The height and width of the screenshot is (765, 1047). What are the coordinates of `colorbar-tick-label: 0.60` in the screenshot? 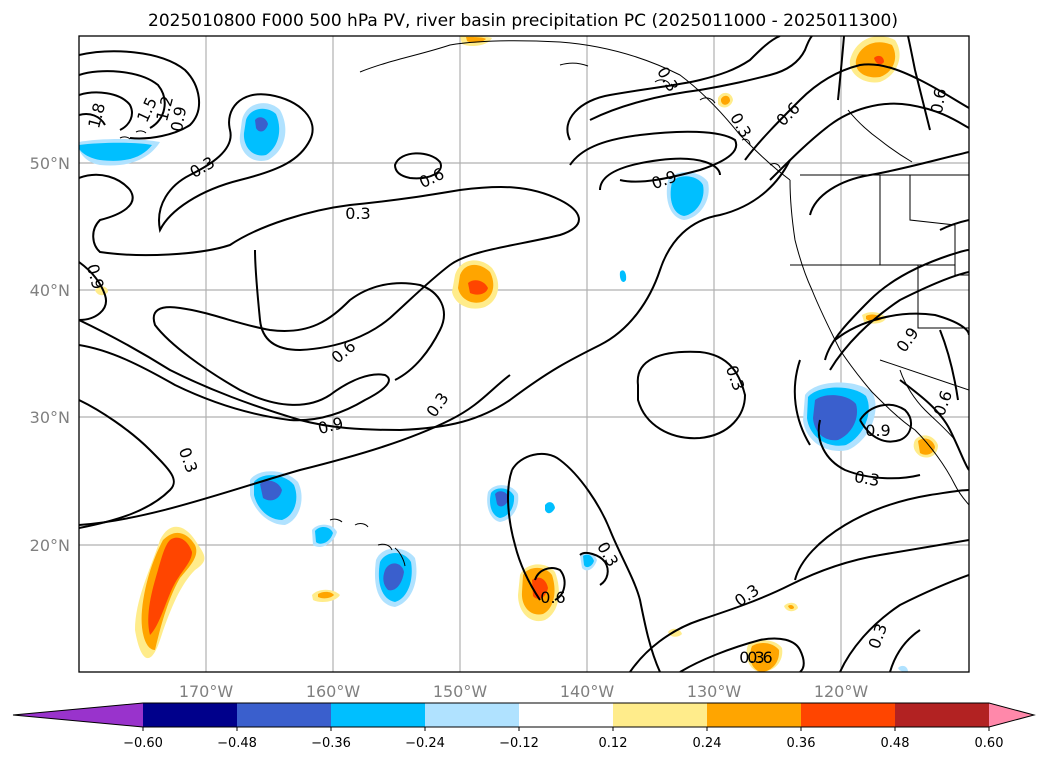 It's located at (989, 743).